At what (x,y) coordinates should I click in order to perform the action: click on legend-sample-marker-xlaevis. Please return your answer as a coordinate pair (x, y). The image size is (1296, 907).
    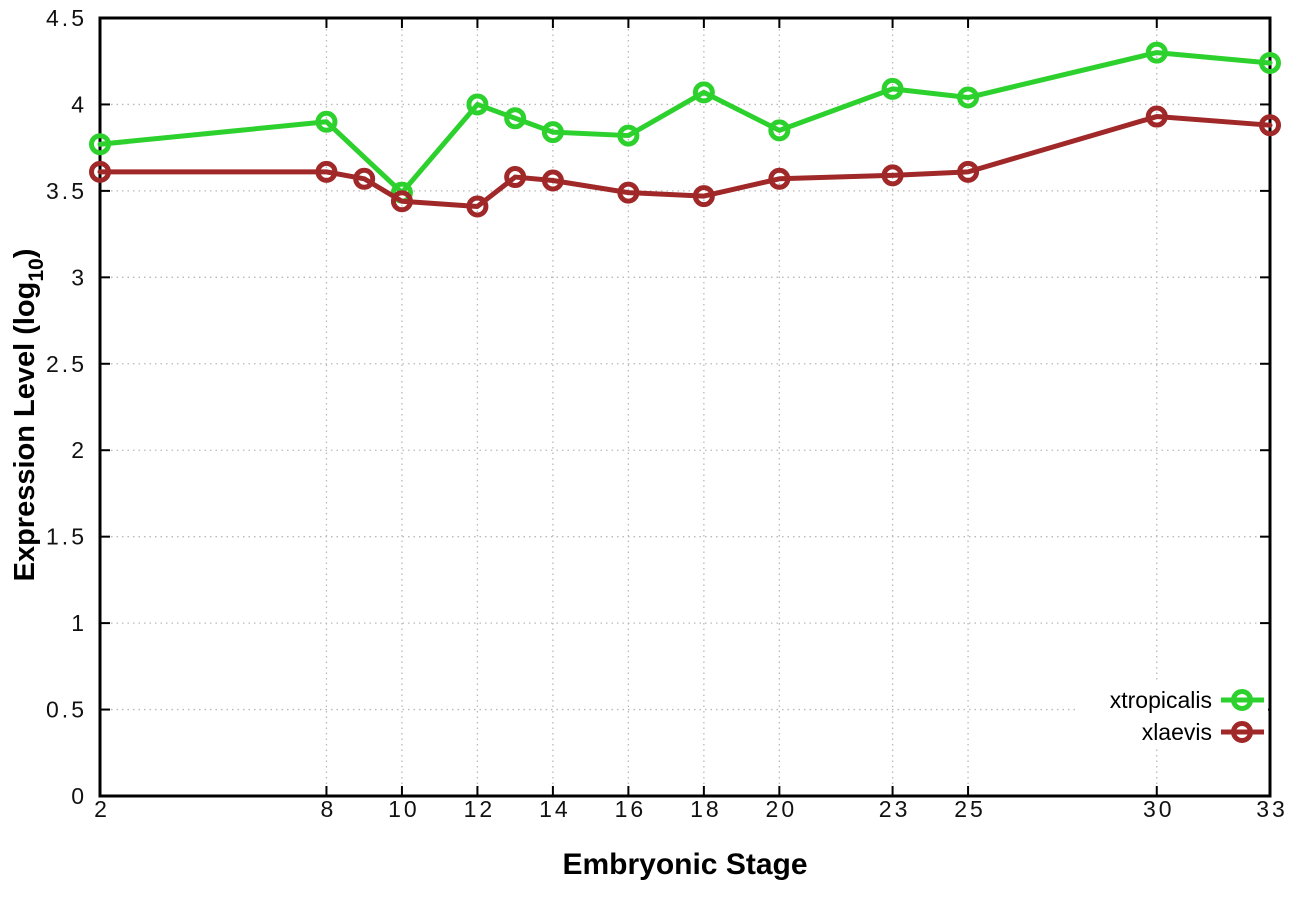
    Looking at the image, I should click on (1242, 732).